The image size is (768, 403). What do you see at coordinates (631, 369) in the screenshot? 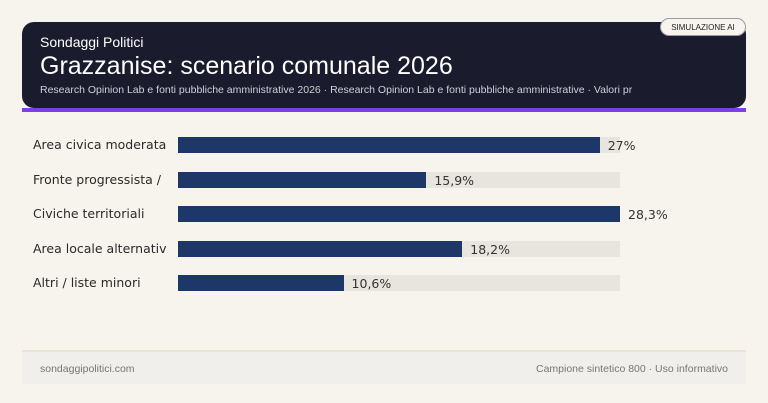
I see `footer-note: Campione sintetico 800 · Uso informativo` at bounding box center [631, 369].